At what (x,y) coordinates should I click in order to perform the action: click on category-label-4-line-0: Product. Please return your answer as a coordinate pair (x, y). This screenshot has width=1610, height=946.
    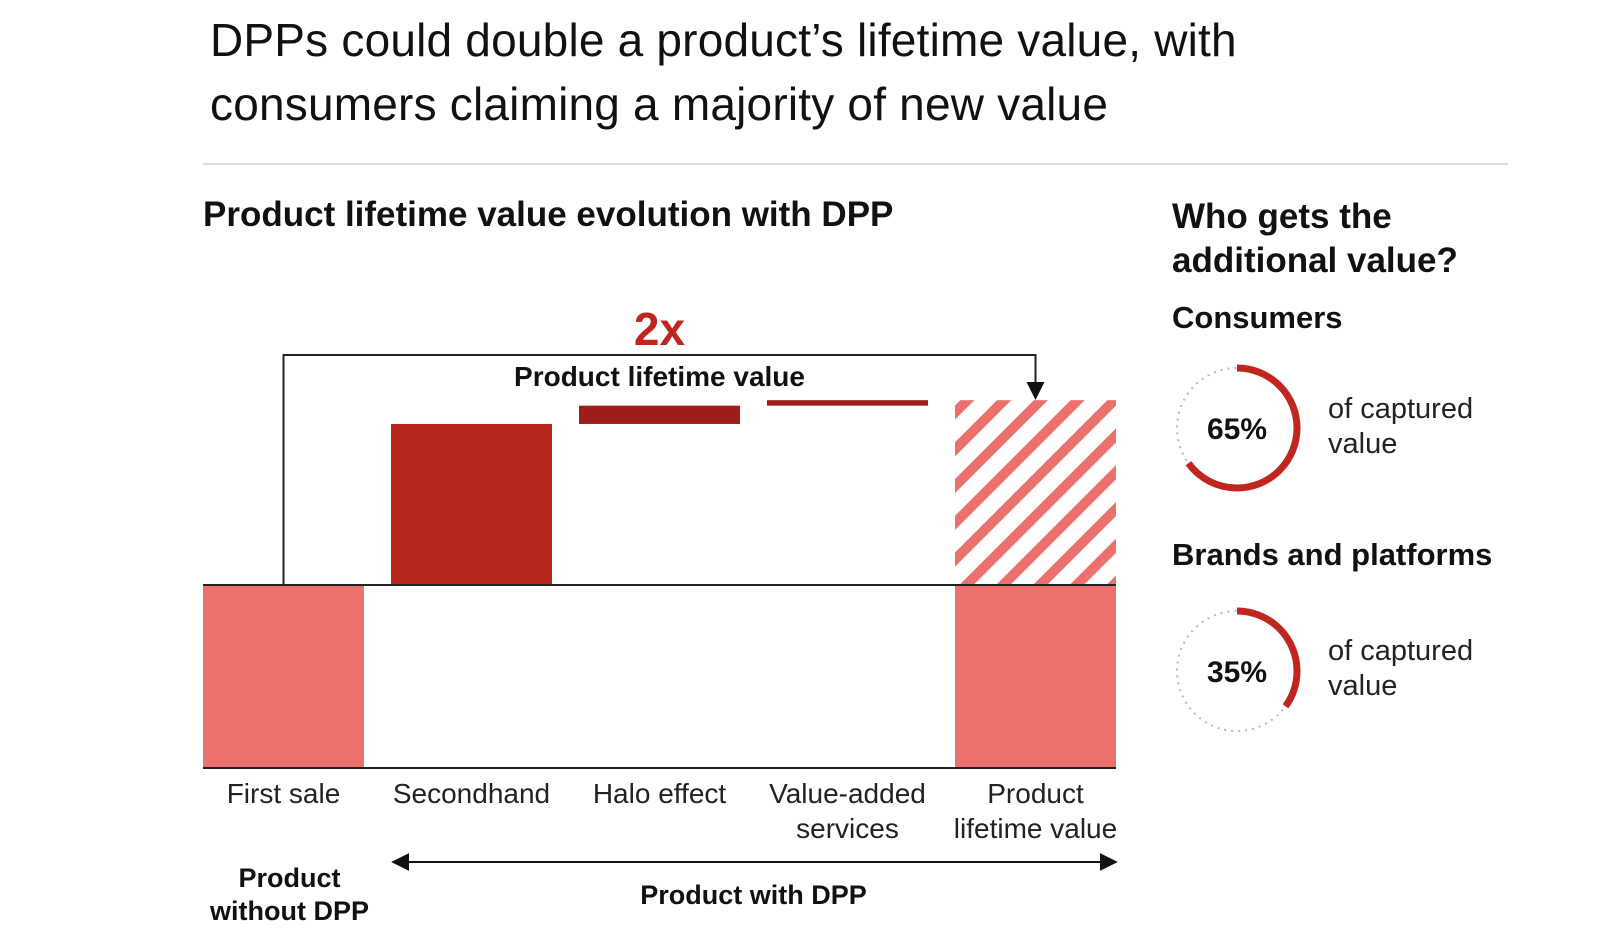
    Looking at the image, I should click on (1035, 793).